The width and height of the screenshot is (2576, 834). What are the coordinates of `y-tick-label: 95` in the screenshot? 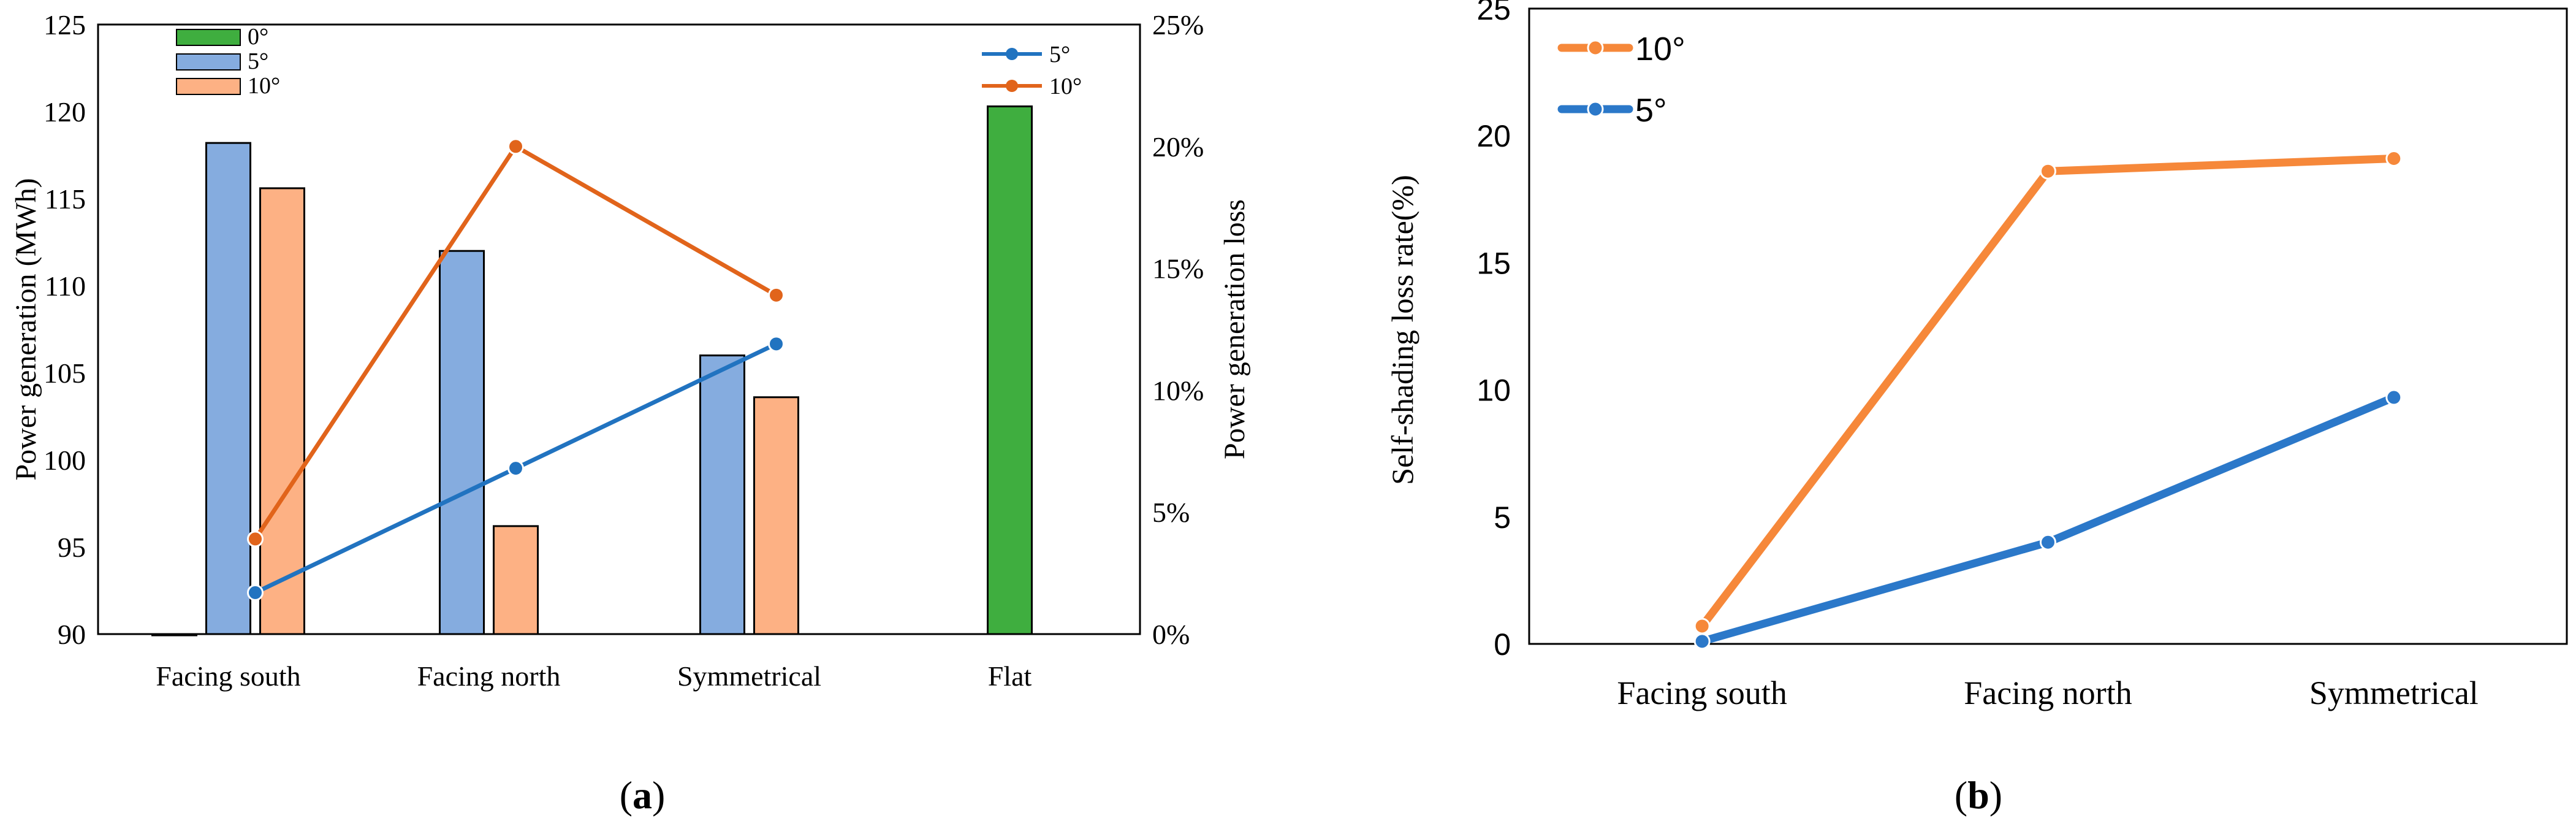 It's located at (72, 548).